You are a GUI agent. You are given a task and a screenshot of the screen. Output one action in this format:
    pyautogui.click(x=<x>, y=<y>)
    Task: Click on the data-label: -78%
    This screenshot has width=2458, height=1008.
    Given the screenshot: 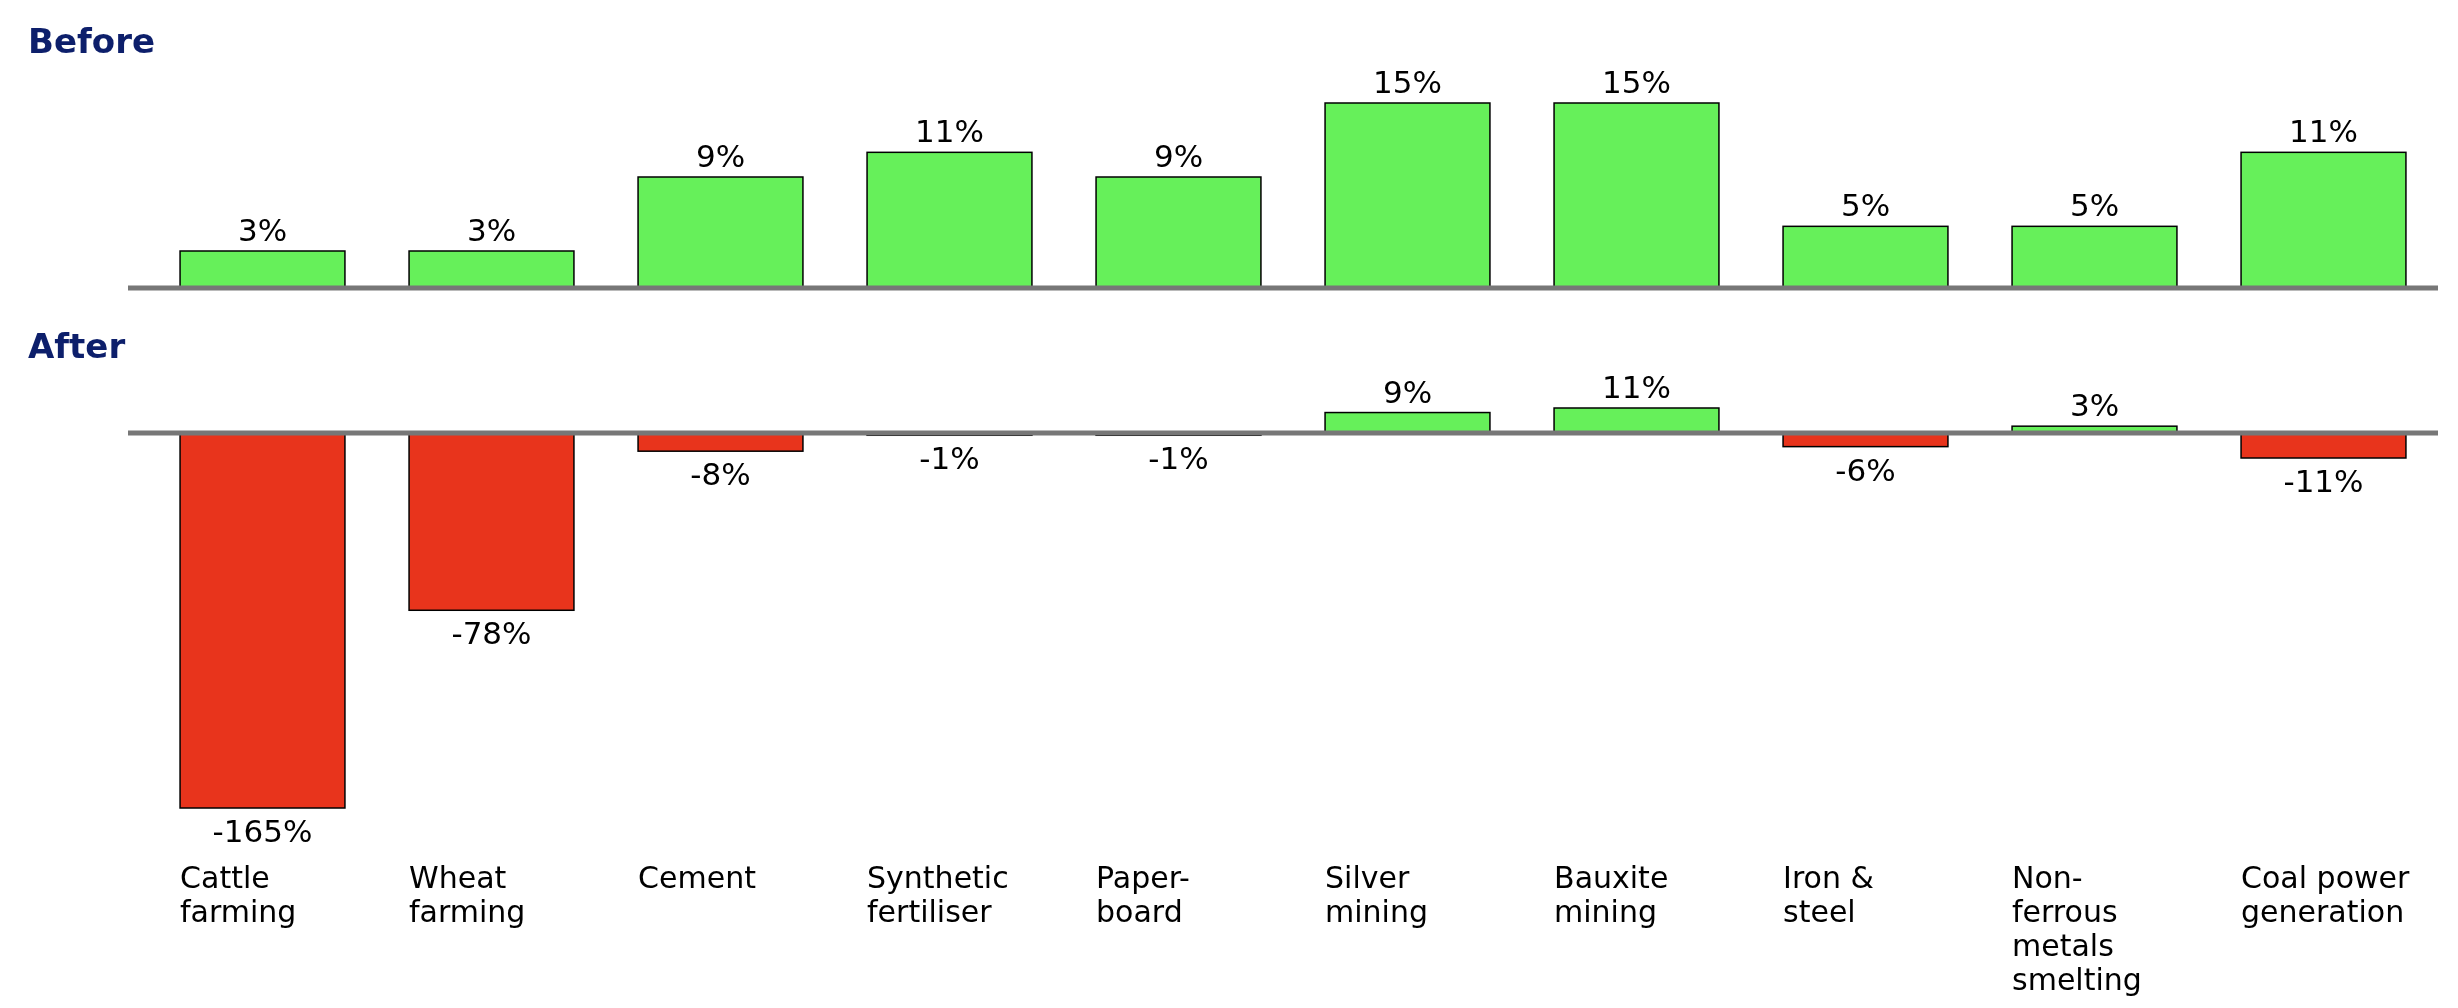 What is the action you would take?
    pyautogui.click(x=491, y=633)
    